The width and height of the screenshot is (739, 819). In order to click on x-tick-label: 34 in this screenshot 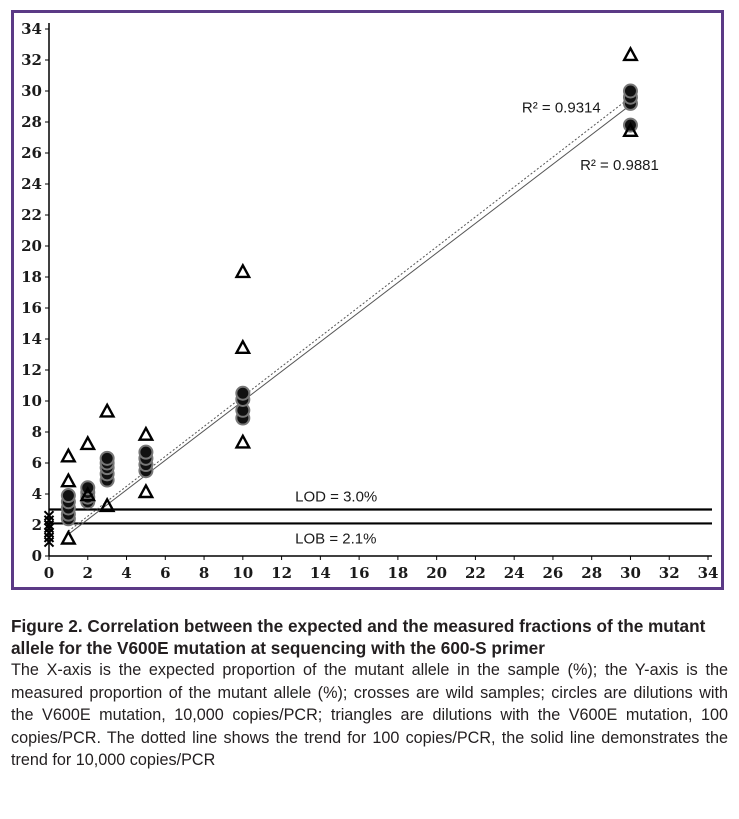, I will do `click(708, 573)`.